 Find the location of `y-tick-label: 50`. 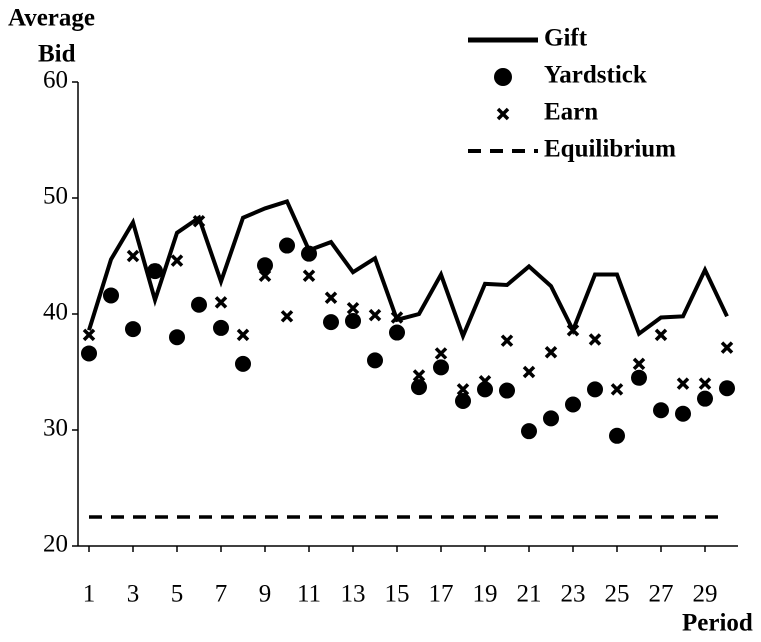

y-tick-label: 50 is located at coordinates (55, 196).